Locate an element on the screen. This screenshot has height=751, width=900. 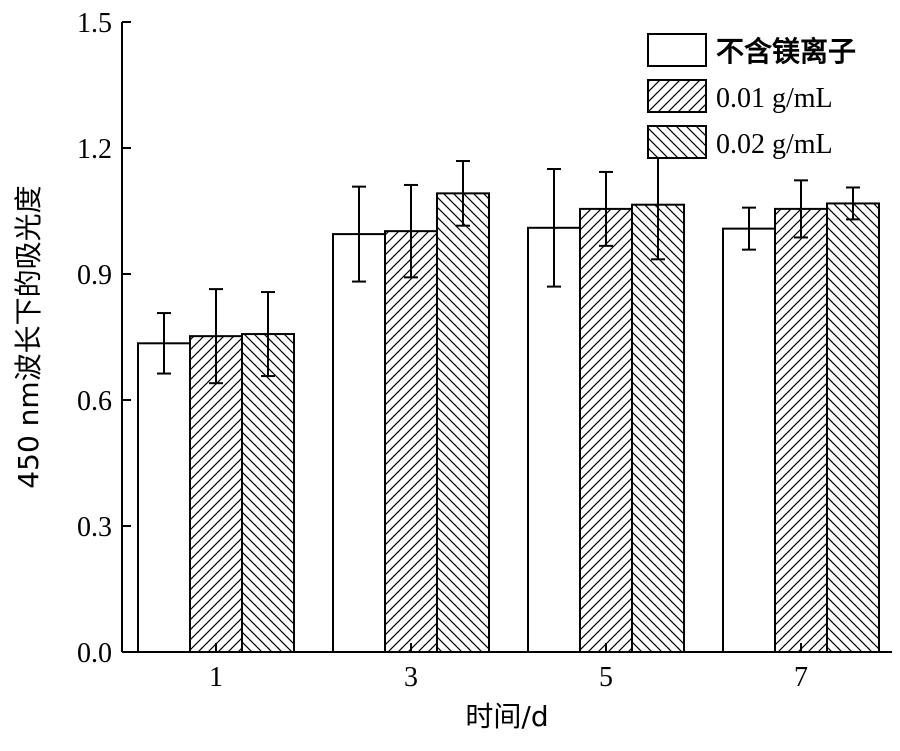
y-tick-label: 1.2 is located at coordinates (94, 149).